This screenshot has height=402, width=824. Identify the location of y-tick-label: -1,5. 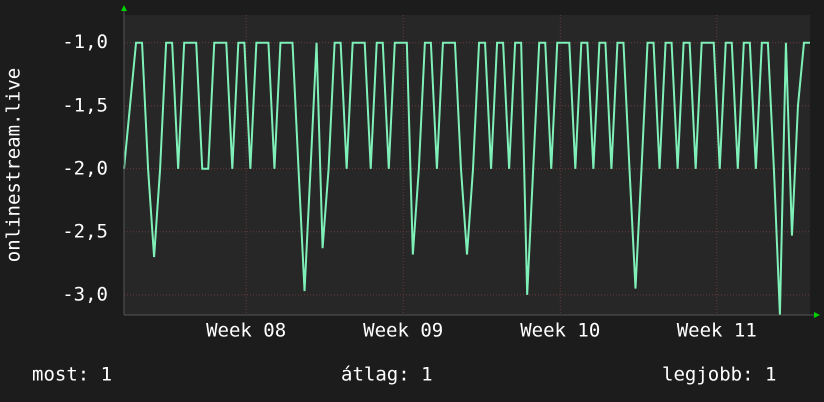
(85, 105).